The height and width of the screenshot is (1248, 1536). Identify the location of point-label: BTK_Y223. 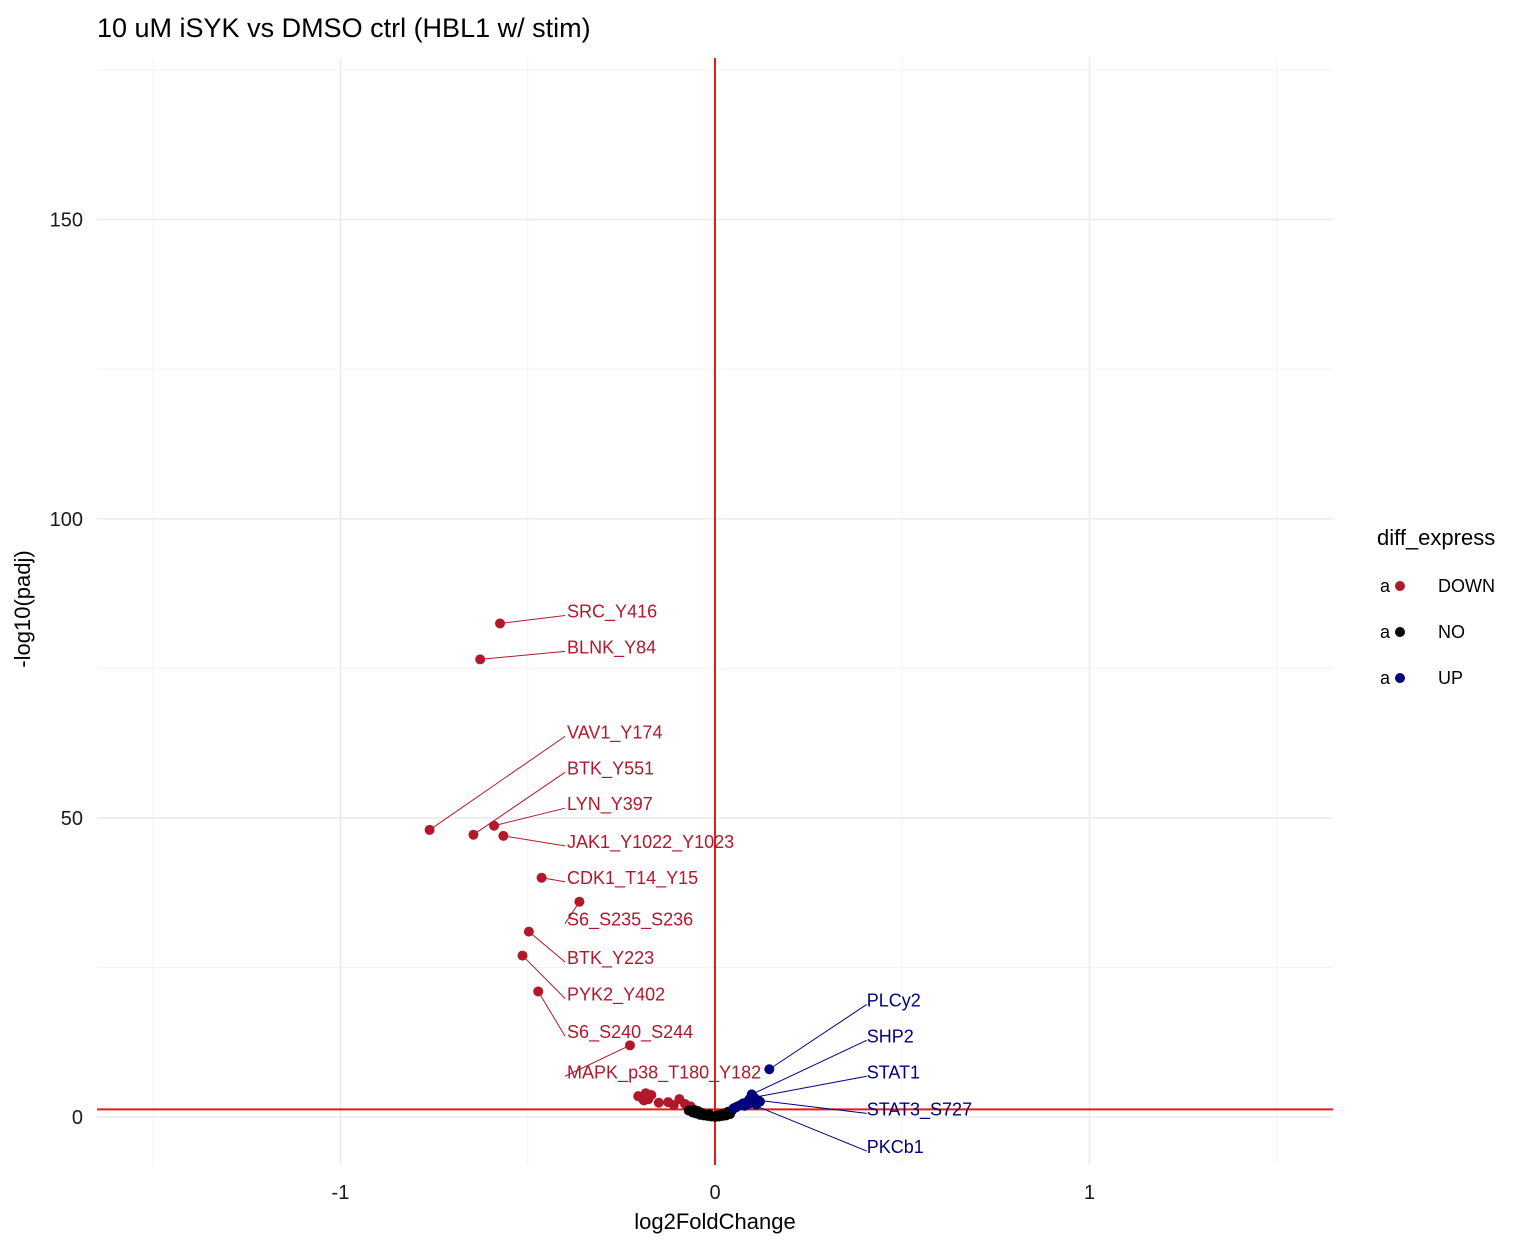
(610, 958).